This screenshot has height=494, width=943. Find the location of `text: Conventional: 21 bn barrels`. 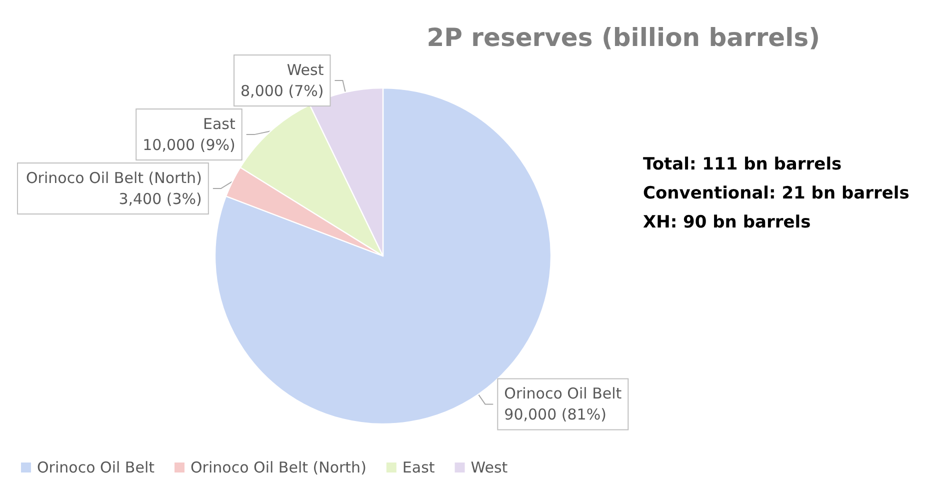

text: Conventional: 21 bn barrels is located at coordinates (776, 194).